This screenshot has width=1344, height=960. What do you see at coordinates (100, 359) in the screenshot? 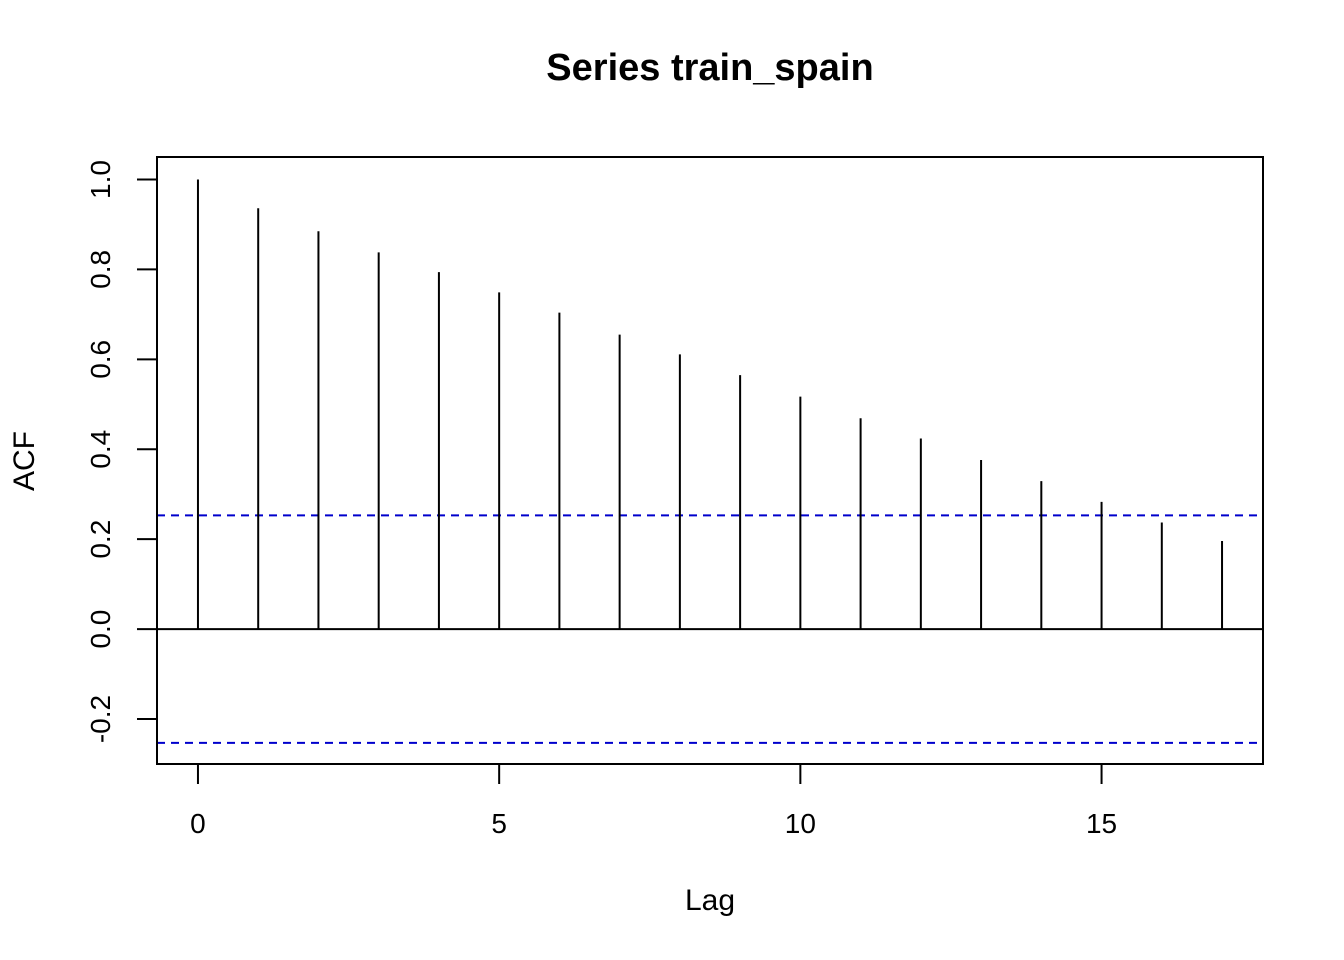
I see `y-tick-label-4: 0.6` at bounding box center [100, 359].